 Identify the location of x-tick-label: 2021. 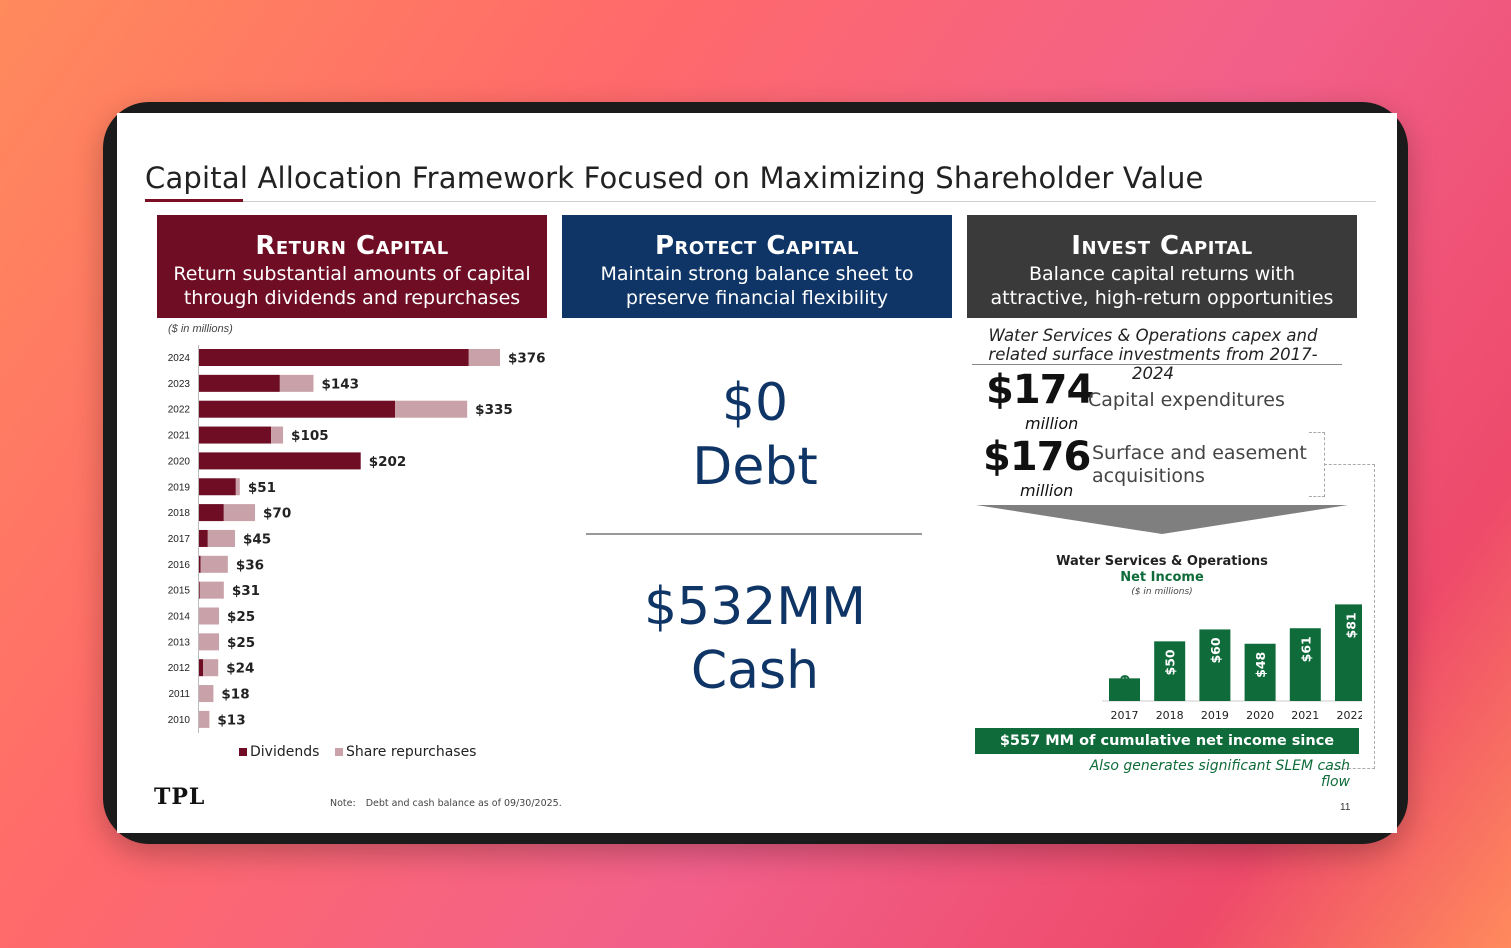
(1305, 715).